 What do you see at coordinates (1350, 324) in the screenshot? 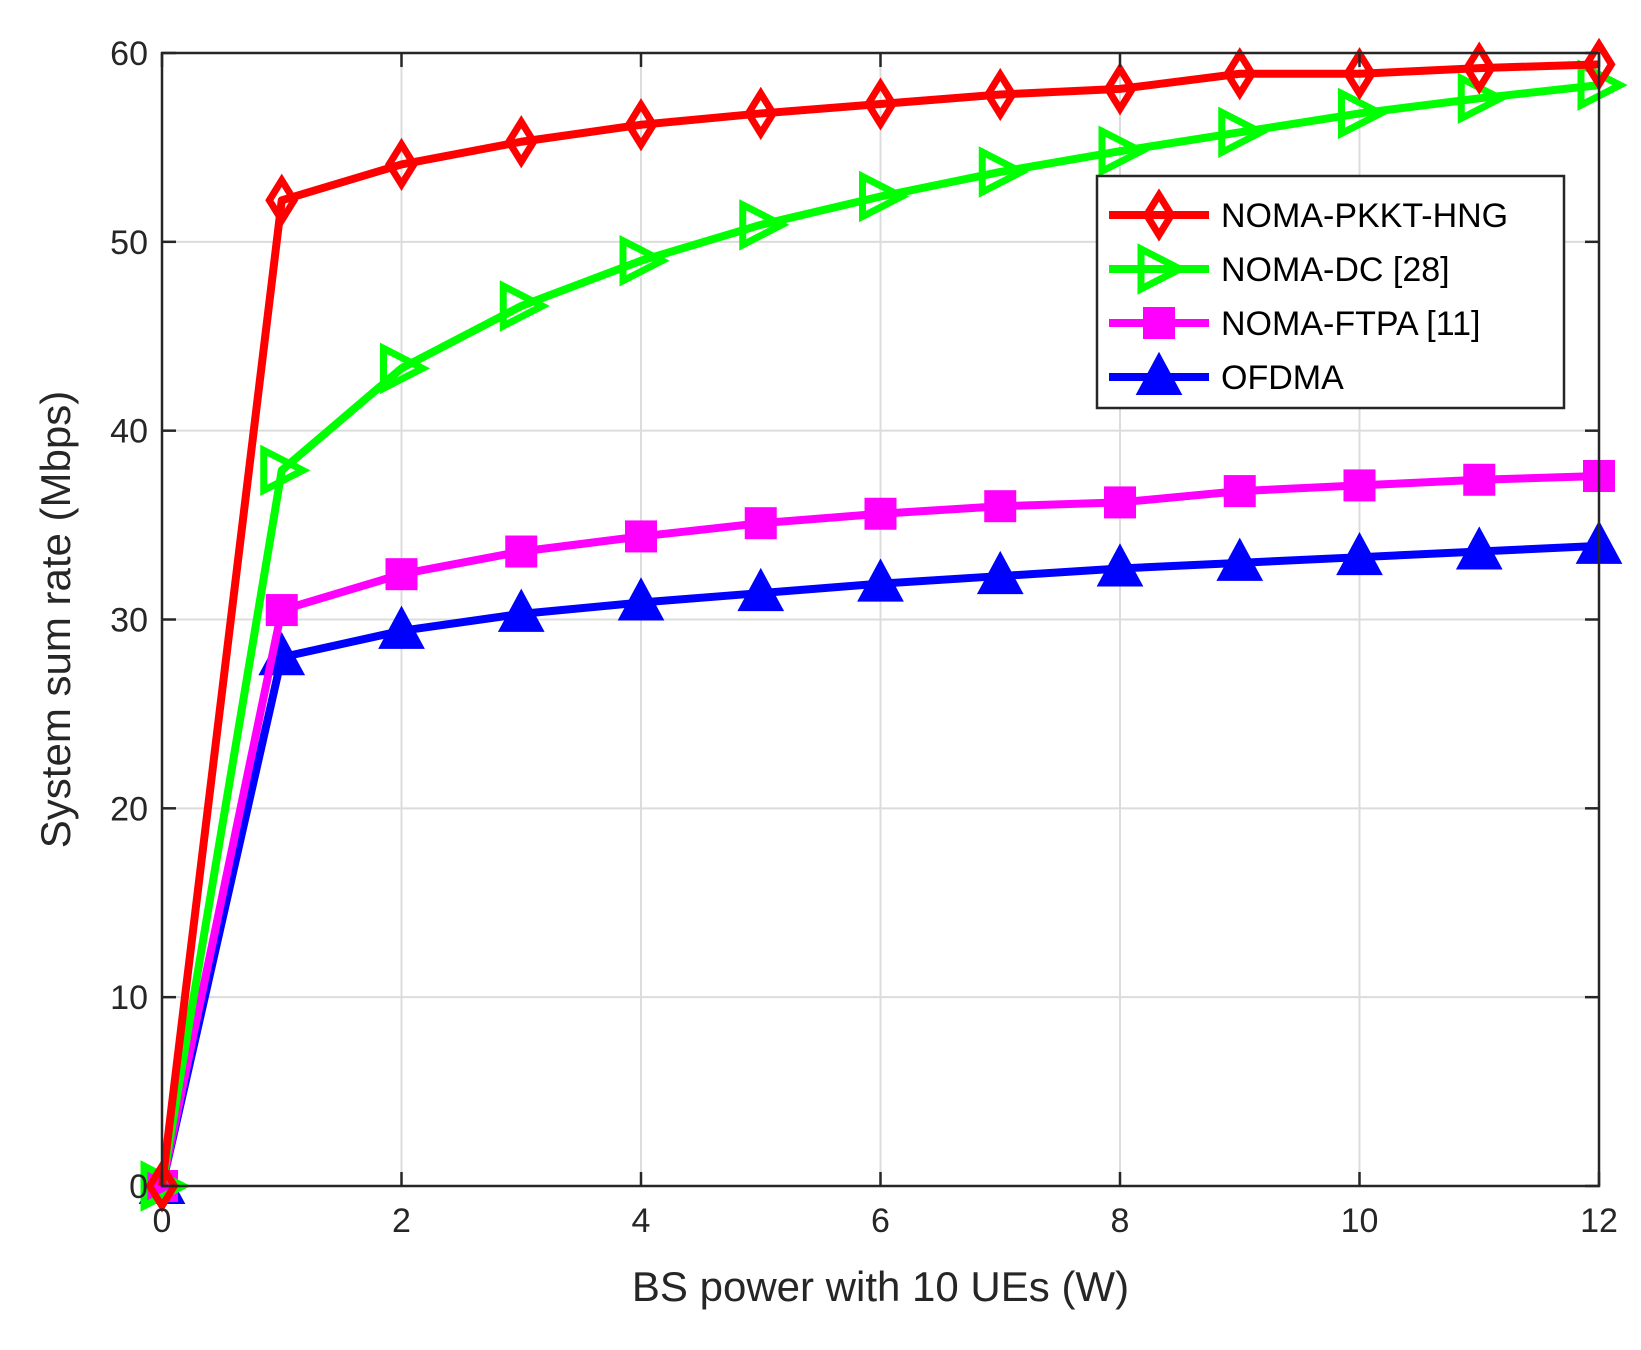
I see `legend-label: NOMA-FTPA [11]` at bounding box center [1350, 324].